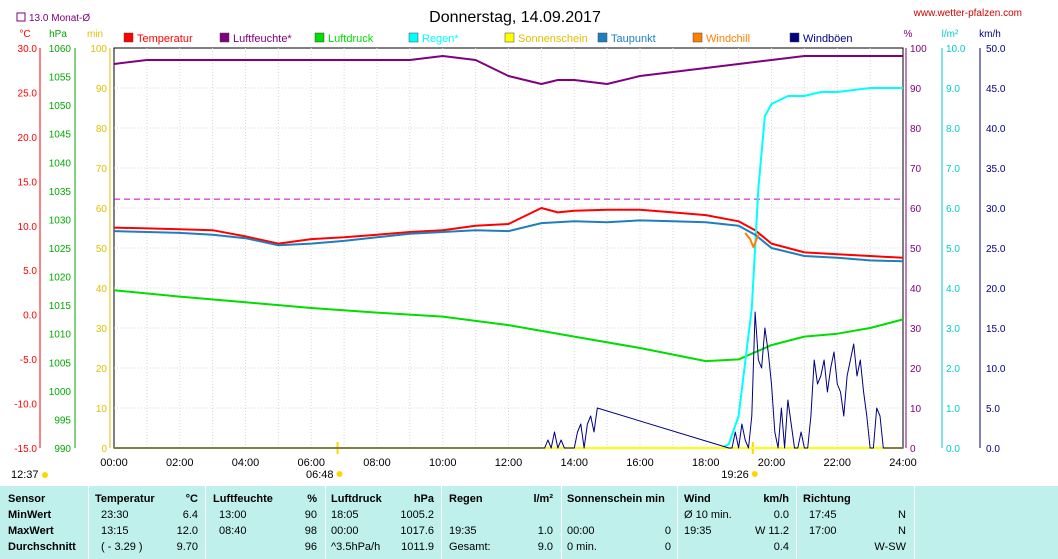 Image resolution: width=1058 pixels, height=559 pixels. What do you see at coordinates (377, 463) in the screenshot?
I see `x-tick-label: 08:00` at bounding box center [377, 463].